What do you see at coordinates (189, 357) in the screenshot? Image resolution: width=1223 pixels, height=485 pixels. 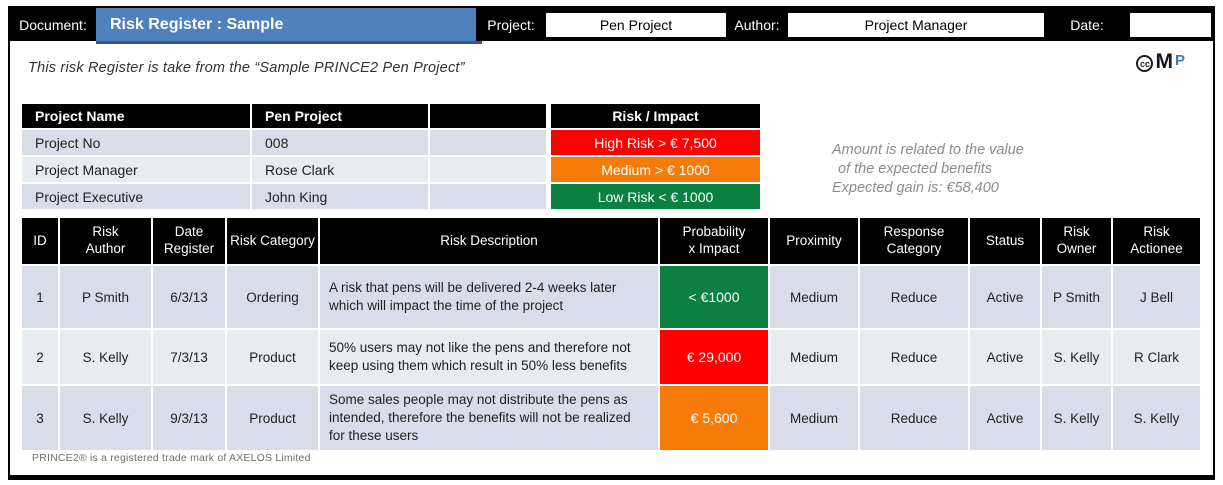 I see `cell-date-register: 7/3/13` at bounding box center [189, 357].